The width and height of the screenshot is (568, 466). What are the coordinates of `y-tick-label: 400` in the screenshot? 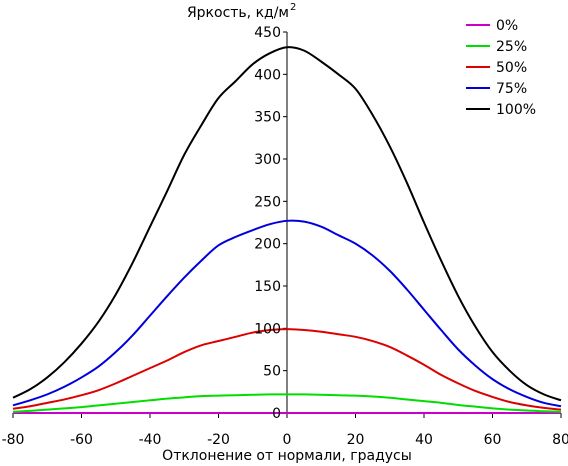 It's located at (267, 75).